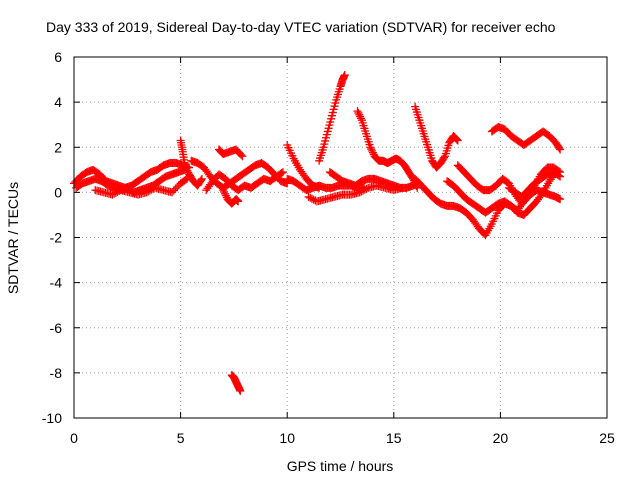 The height and width of the screenshot is (480, 640). Describe the element at coordinates (501, 438) in the screenshot. I see `x-tick-label: 20` at that location.